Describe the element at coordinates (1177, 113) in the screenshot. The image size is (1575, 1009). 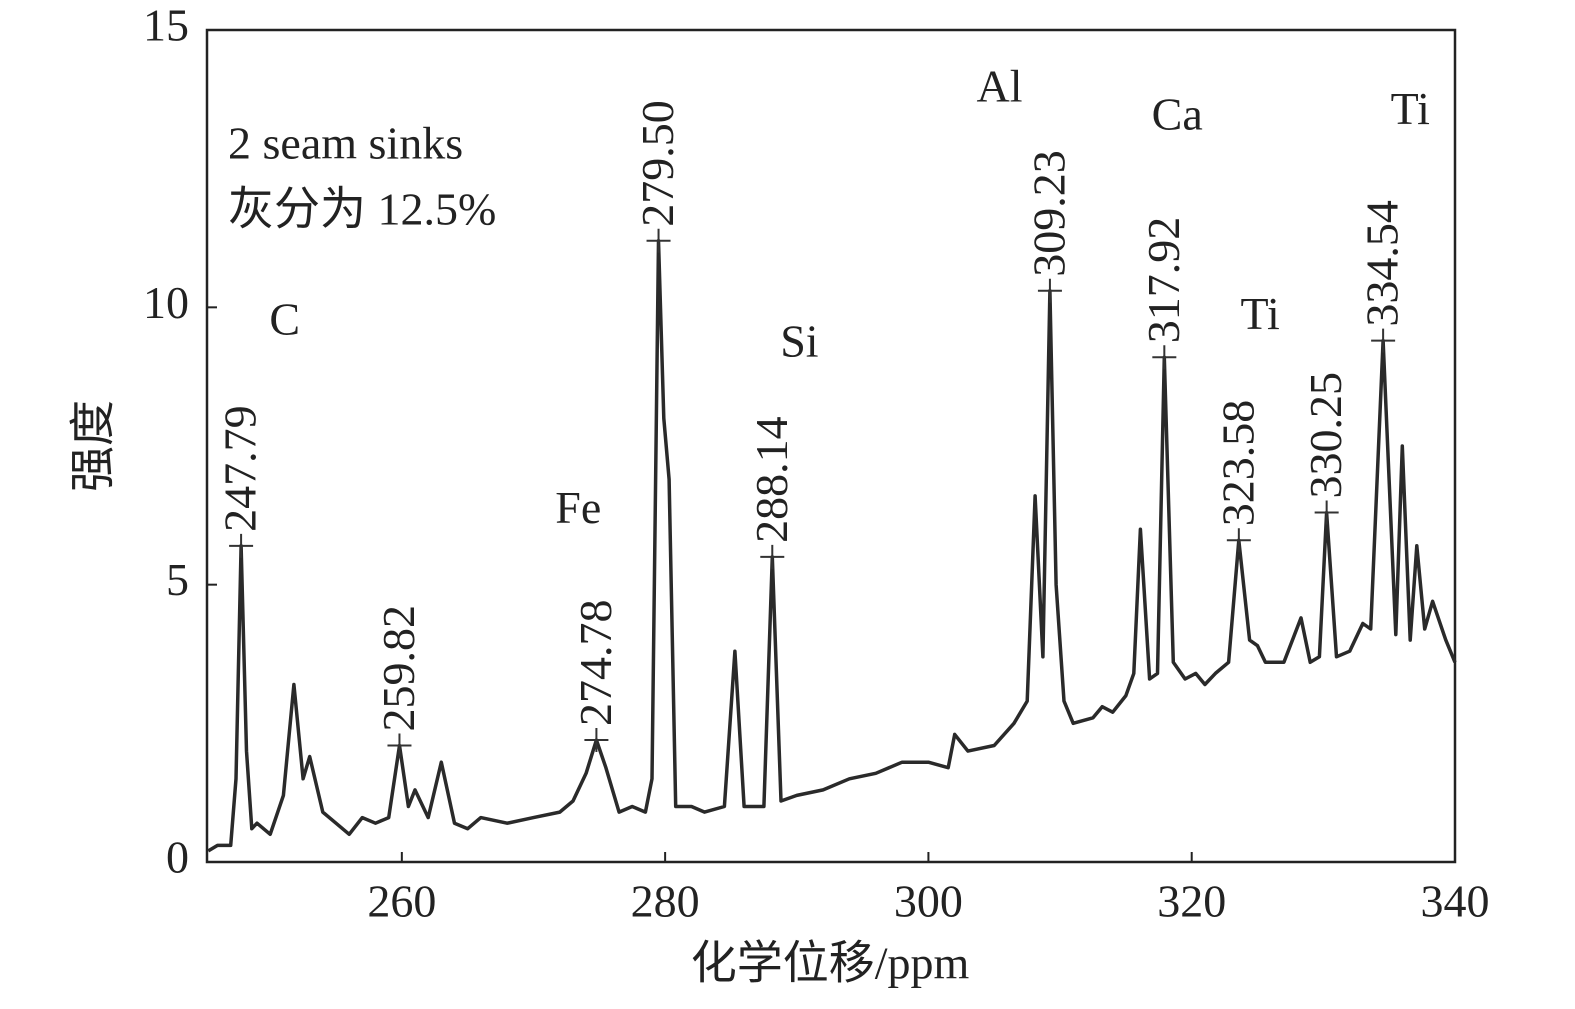
I see `element-annotation: Ca` at that location.